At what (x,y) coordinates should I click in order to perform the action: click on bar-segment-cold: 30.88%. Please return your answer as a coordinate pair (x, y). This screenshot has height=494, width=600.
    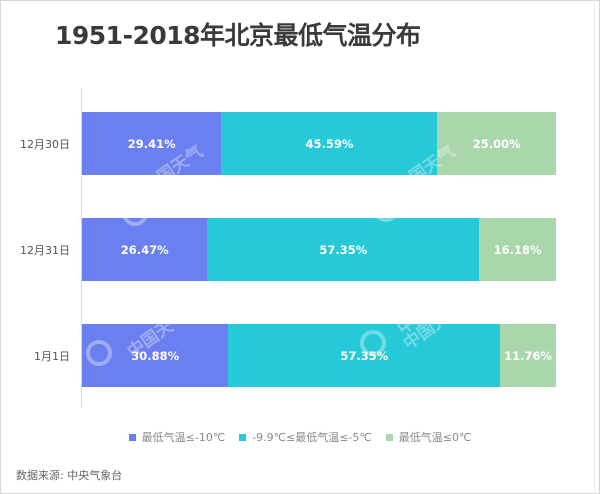
    Looking at the image, I should click on (155, 355).